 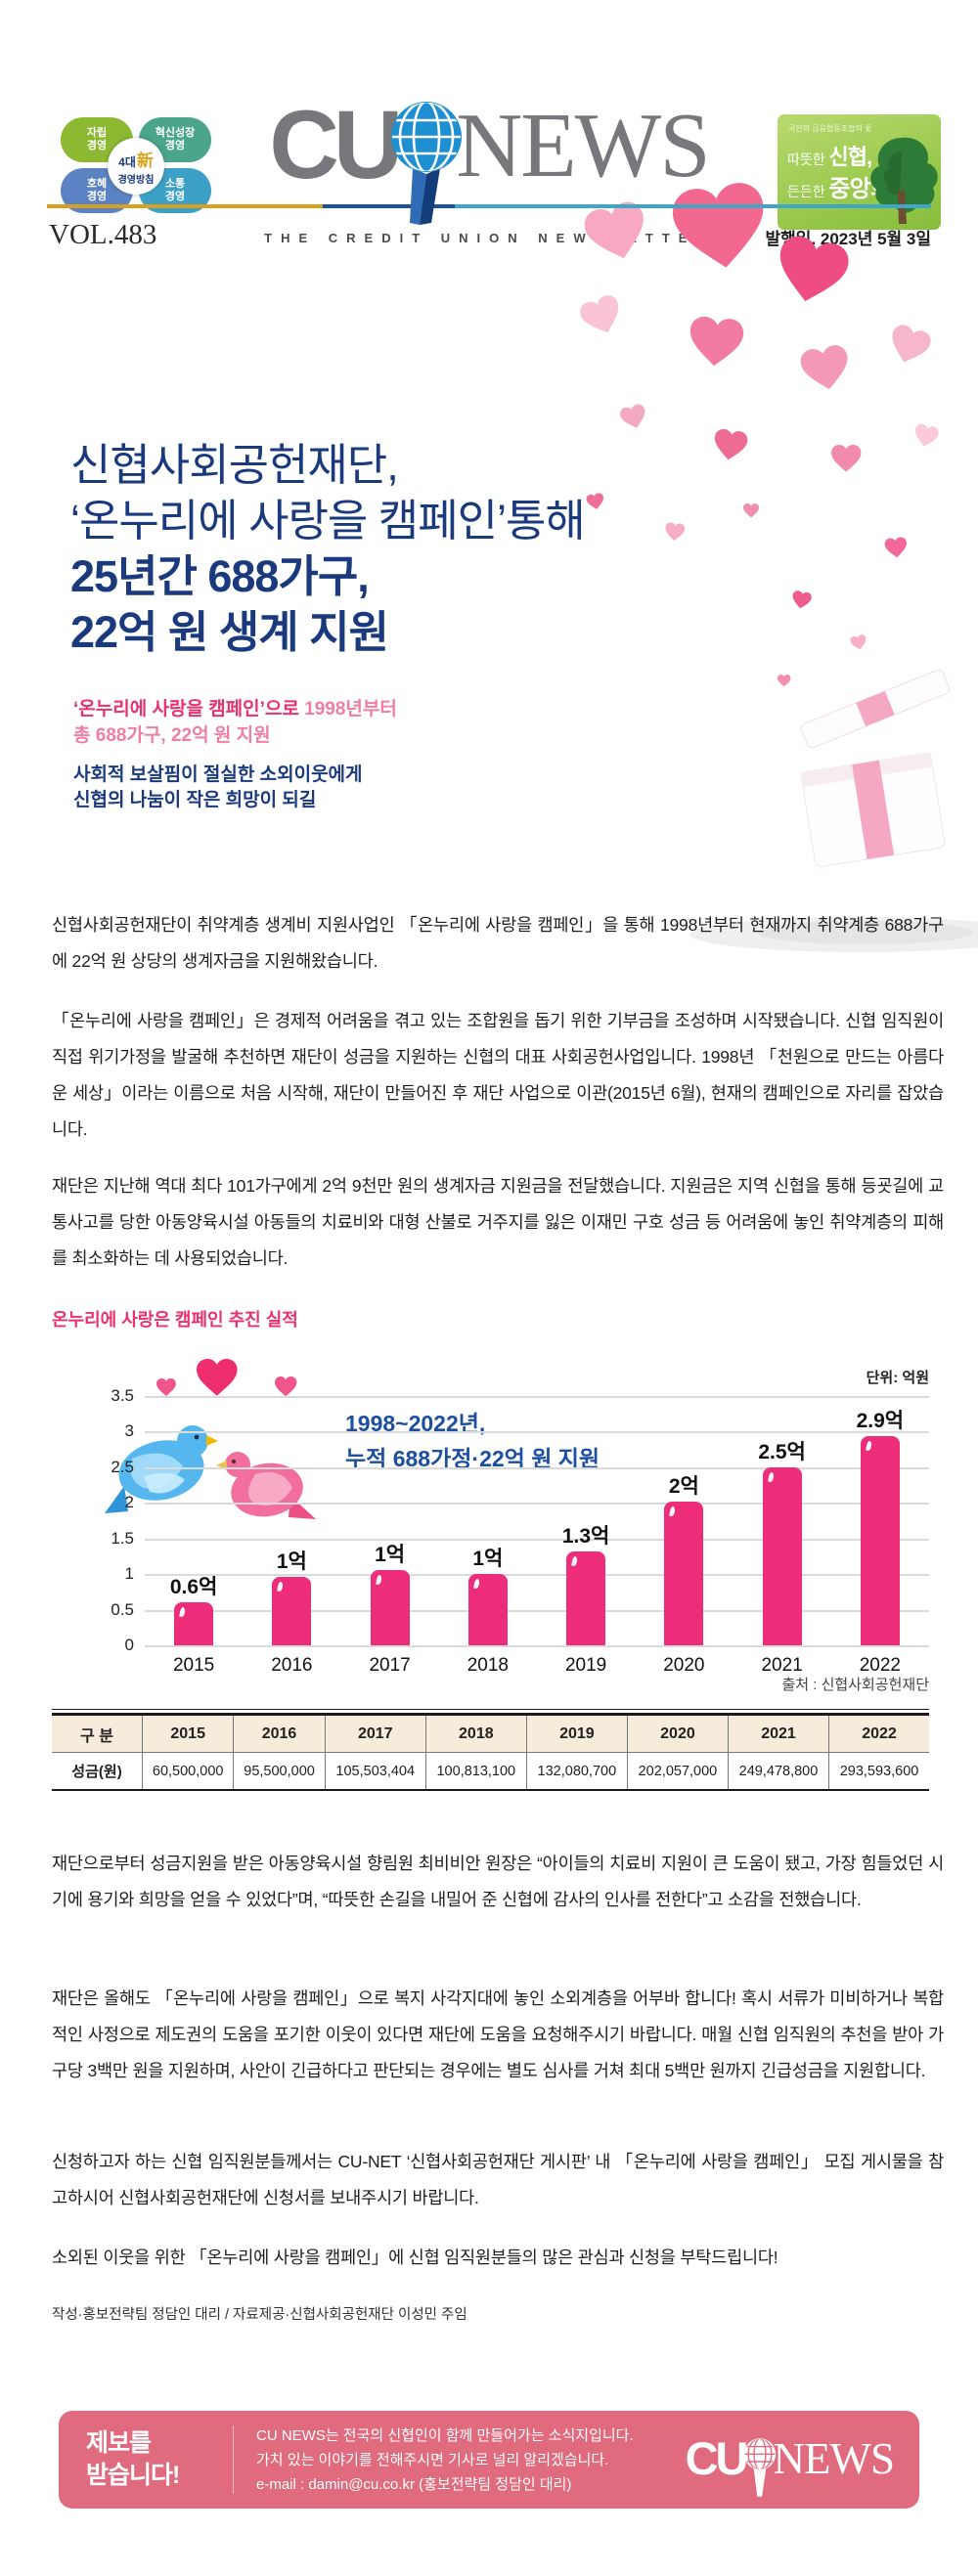 I want to click on table-cell: 60,500,000, so click(x=188, y=1771).